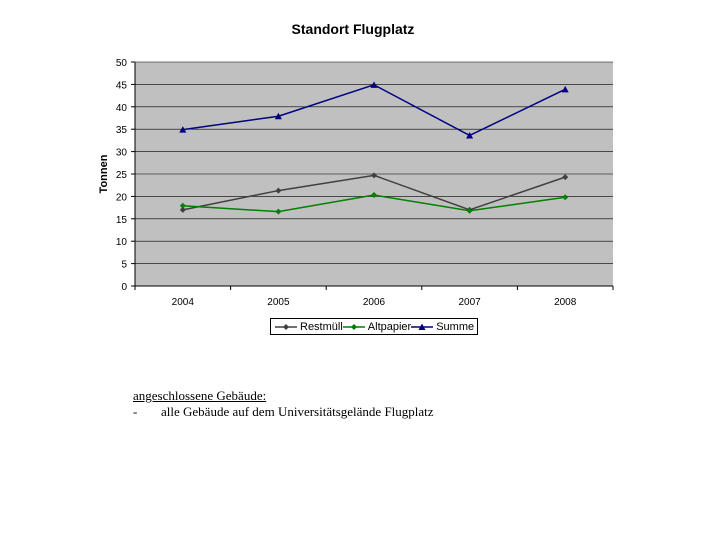 The height and width of the screenshot is (540, 720). What do you see at coordinates (122, 242) in the screenshot?
I see `y-tick-label-2: 10` at bounding box center [122, 242].